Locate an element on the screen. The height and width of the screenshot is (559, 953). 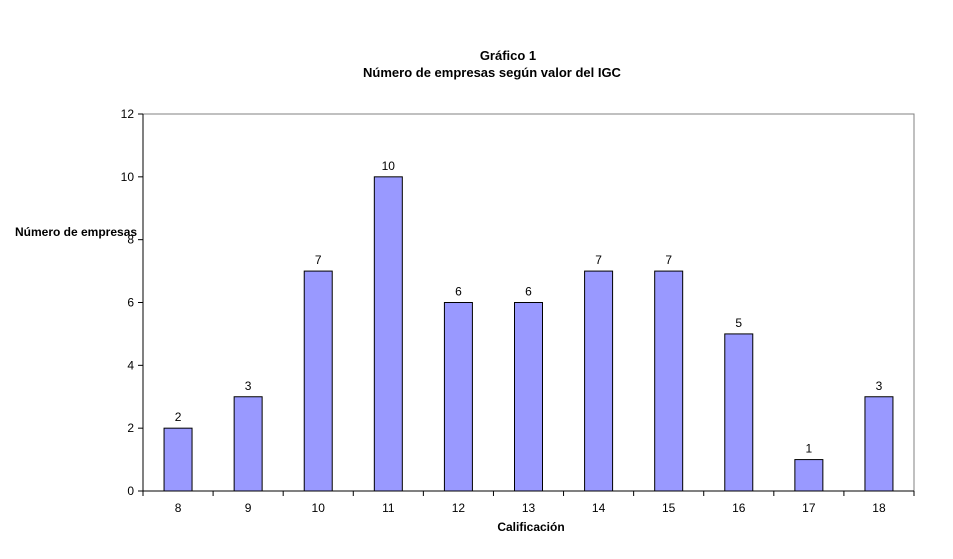
x-tick-label: 10 is located at coordinates (319, 508).